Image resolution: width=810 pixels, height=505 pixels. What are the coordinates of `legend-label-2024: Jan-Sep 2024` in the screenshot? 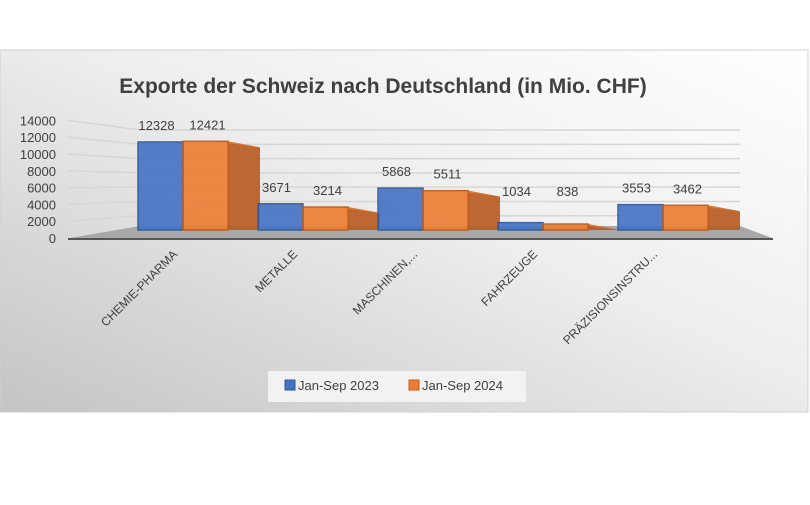 It's located at (462, 385).